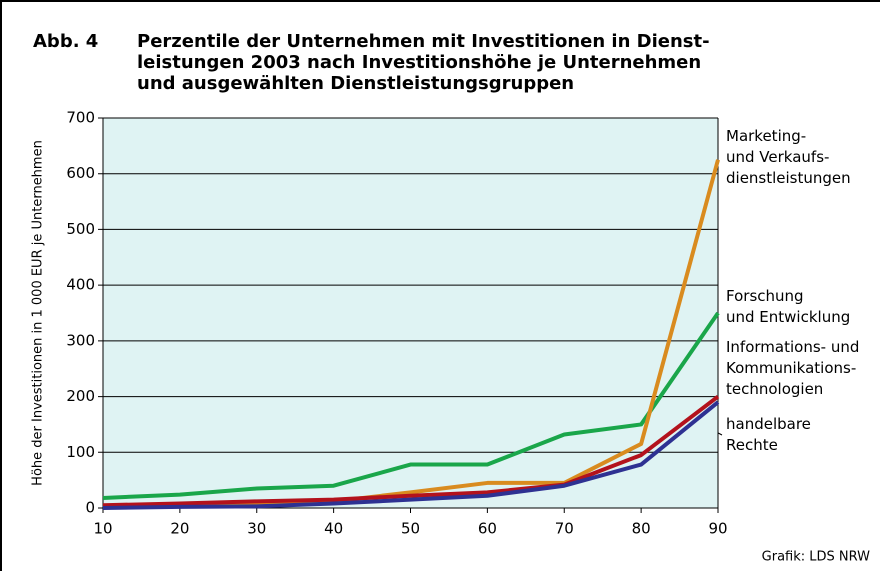  What do you see at coordinates (333, 529) in the screenshot?
I see `x-tick-label: 40` at bounding box center [333, 529].